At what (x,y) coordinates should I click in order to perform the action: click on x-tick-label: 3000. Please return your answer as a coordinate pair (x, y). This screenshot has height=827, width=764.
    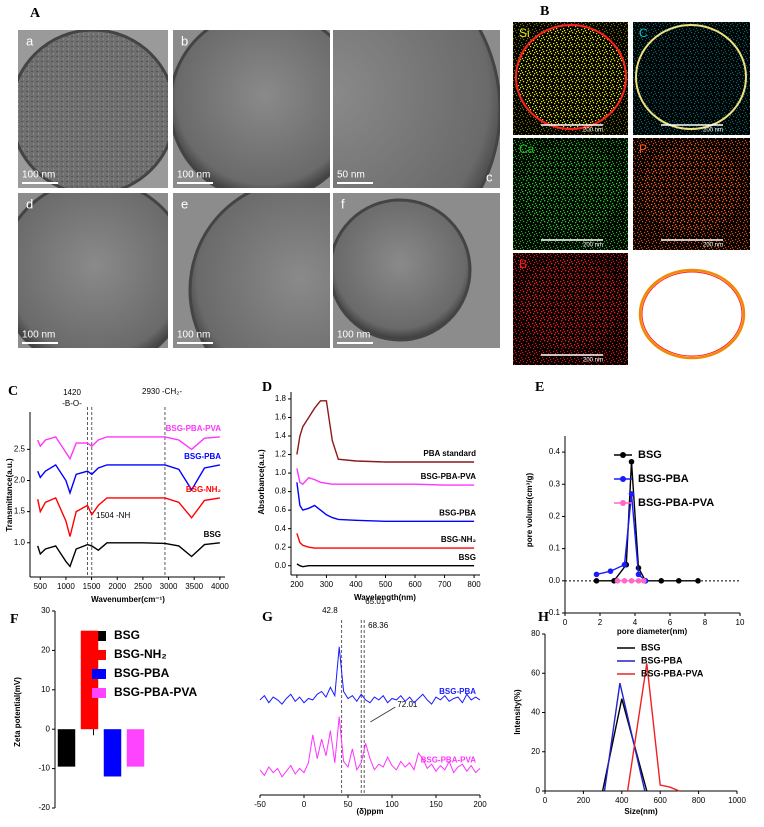
    Looking at the image, I should click on (169, 586).